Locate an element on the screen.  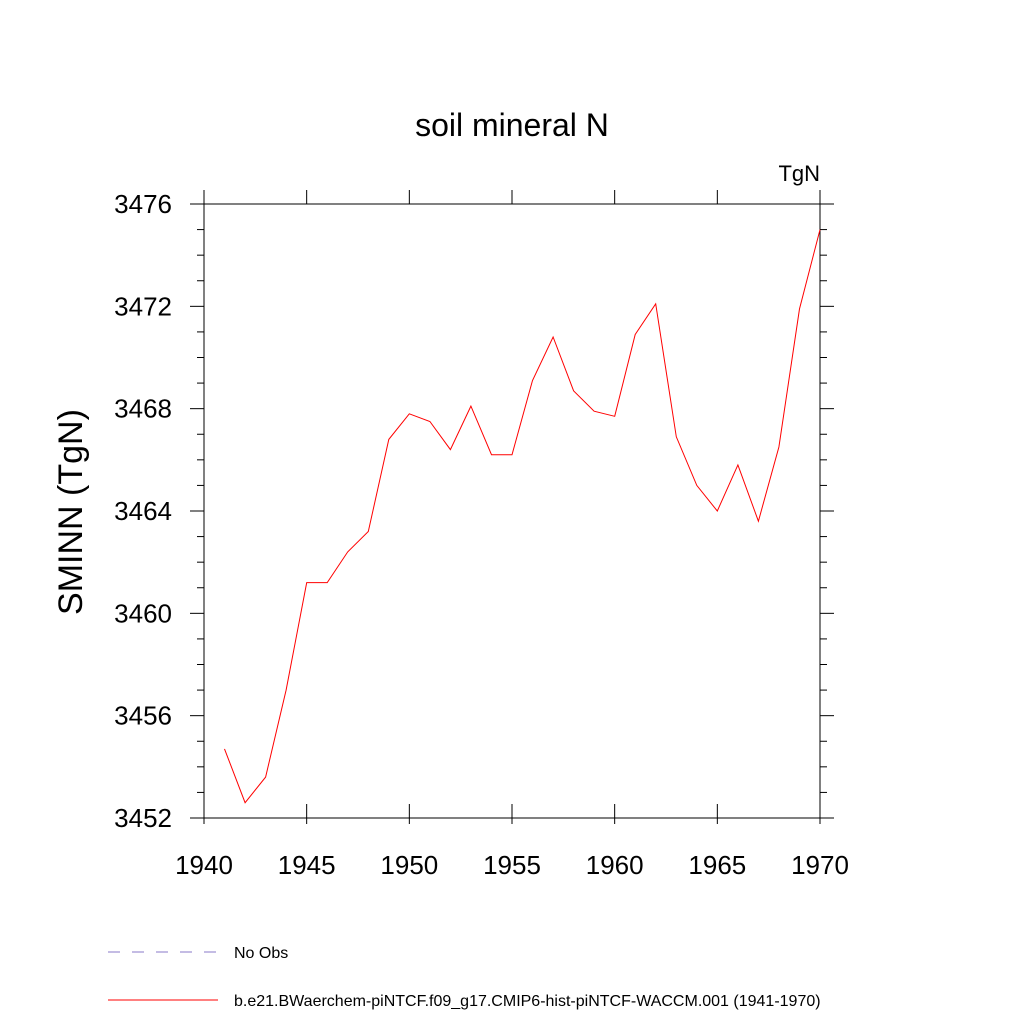
y-tick-labels: 3452 3456 3460 3464 3468 3472 3476 is located at coordinates (143, 511).